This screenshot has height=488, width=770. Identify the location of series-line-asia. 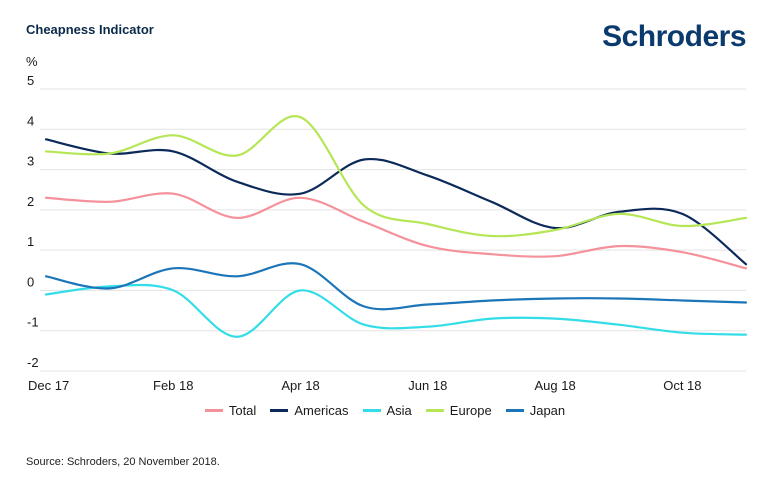
(396, 310).